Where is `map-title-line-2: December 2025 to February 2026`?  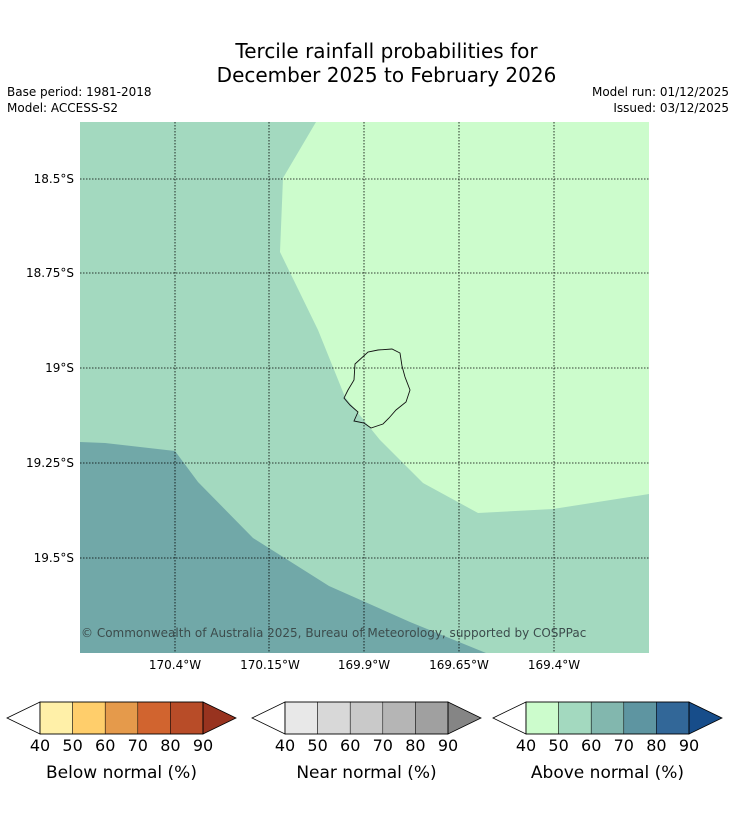
map-title-line-2: December 2025 to February 2026 is located at coordinates (386, 75).